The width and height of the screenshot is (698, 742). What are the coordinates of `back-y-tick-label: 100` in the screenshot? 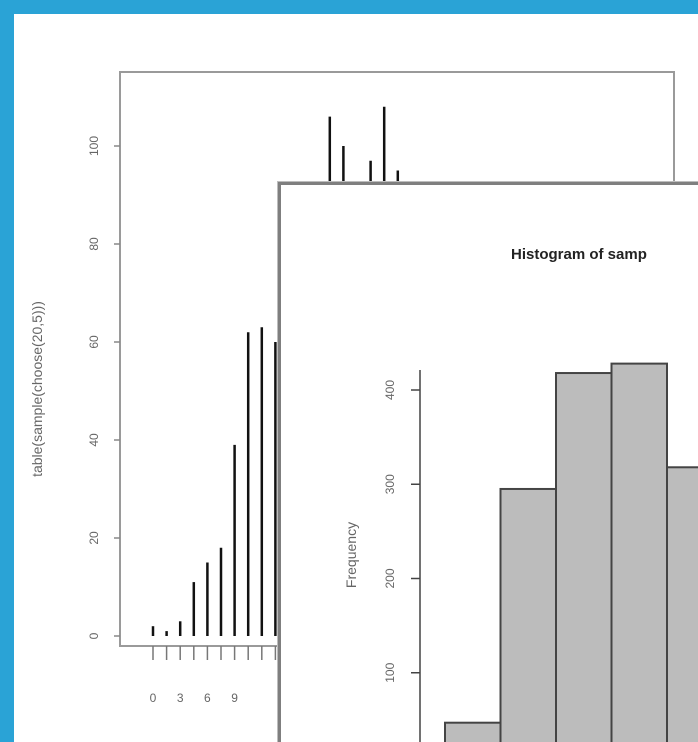 It's located at (94, 146).